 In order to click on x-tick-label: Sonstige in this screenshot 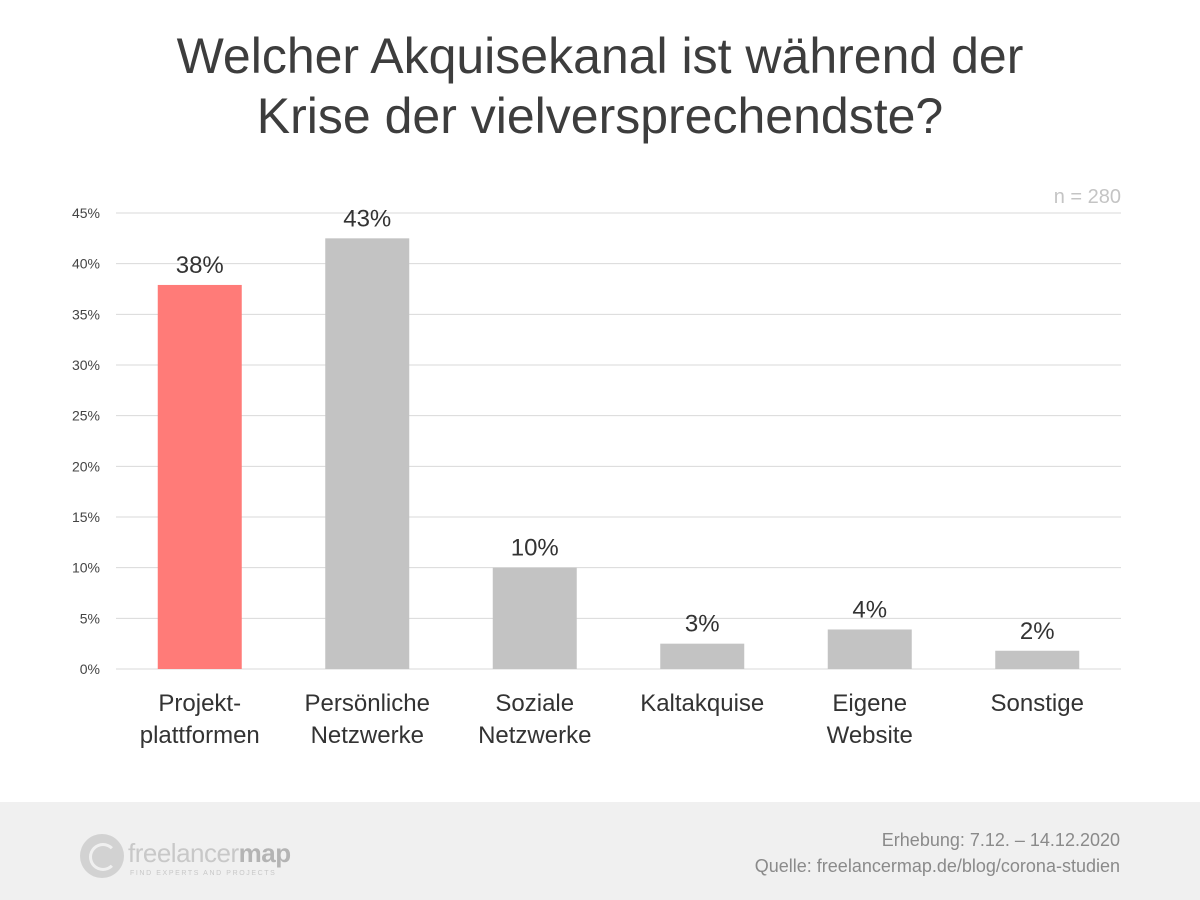, I will do `click(1037, 703)`.